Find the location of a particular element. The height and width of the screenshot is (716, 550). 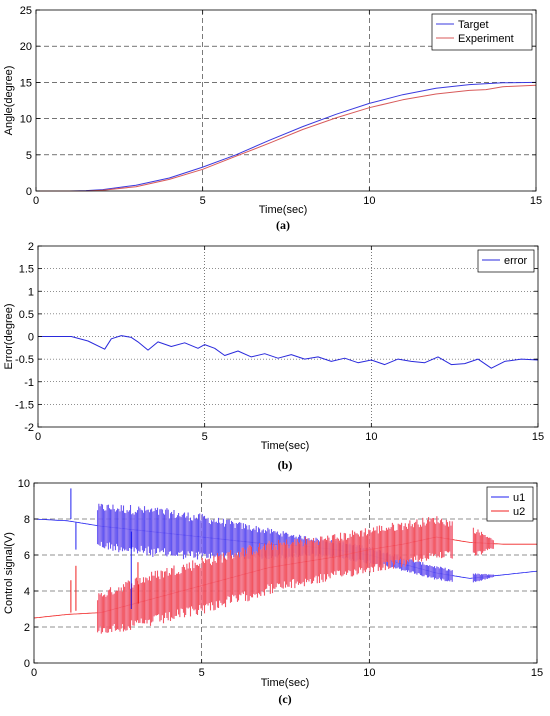

y-tick-label: -1.5 is located at coordinates (24, 405).